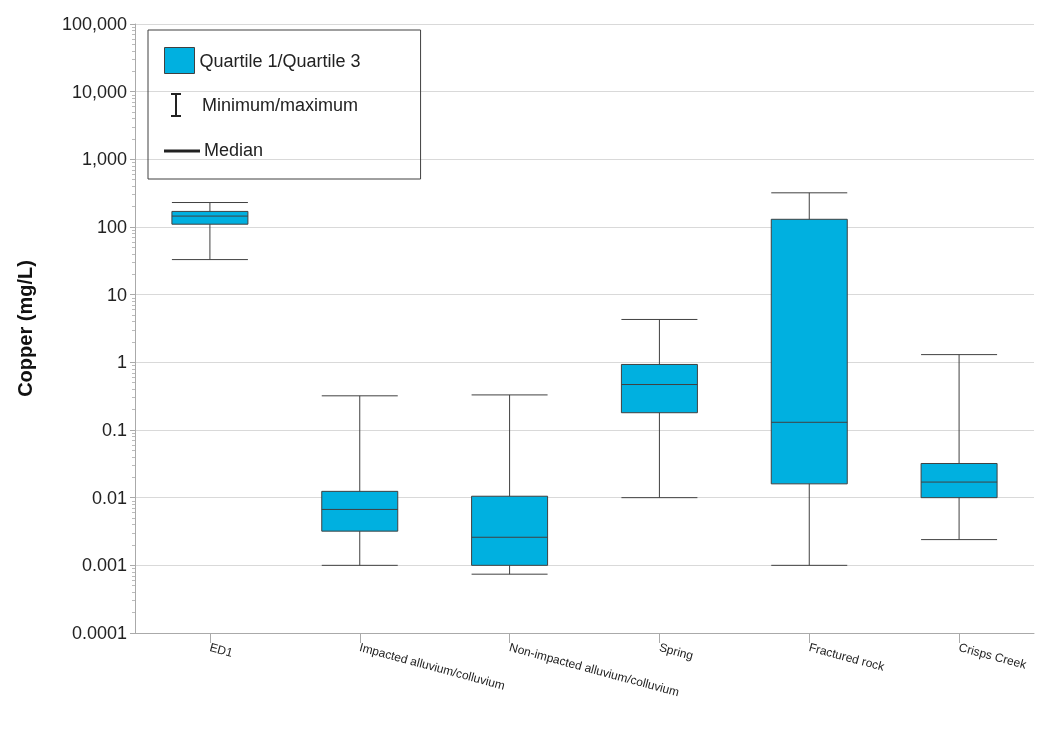  I want to click on legend-label: Quartile 1/Quartile 3, so click(280, 60).